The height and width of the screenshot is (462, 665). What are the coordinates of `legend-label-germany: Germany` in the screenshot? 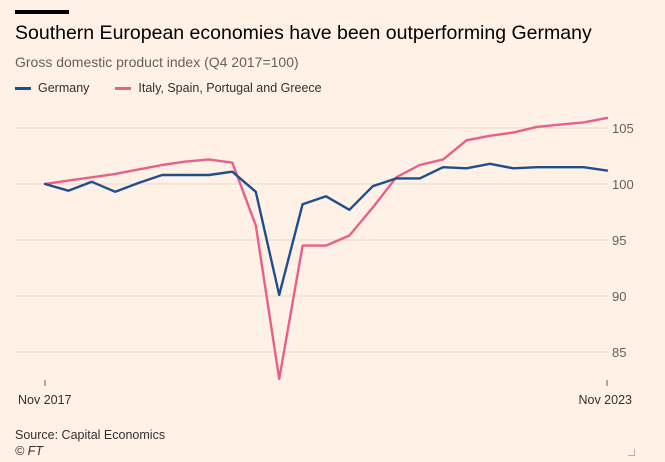 It's located at (64, 88).